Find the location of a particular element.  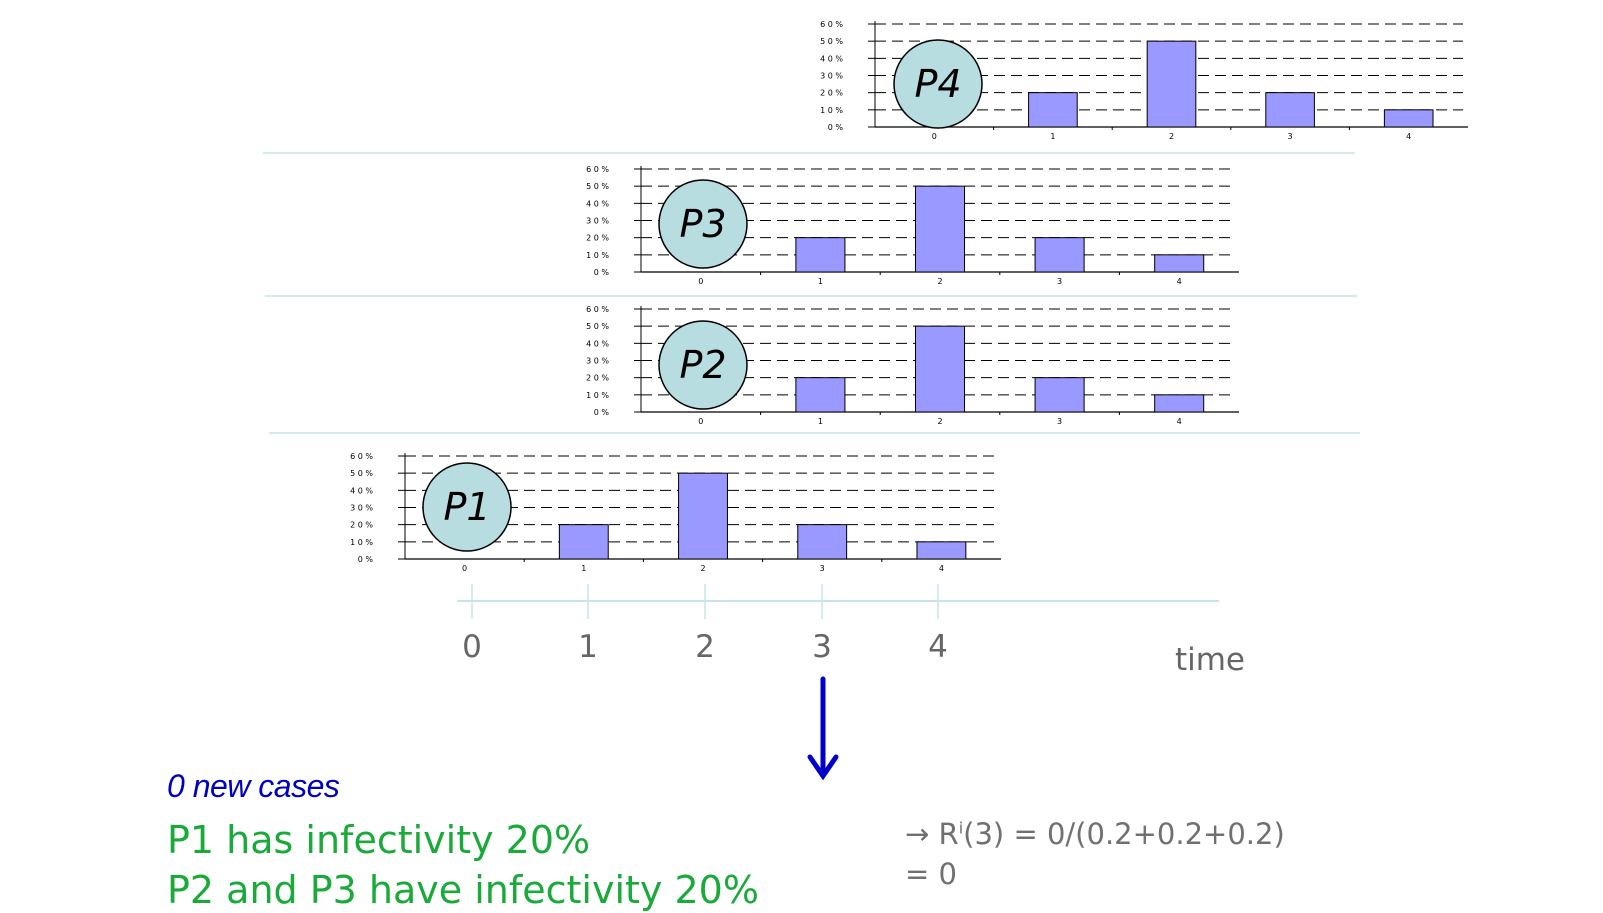

arrow-right-icon: → is located at coordinates (917, 834).